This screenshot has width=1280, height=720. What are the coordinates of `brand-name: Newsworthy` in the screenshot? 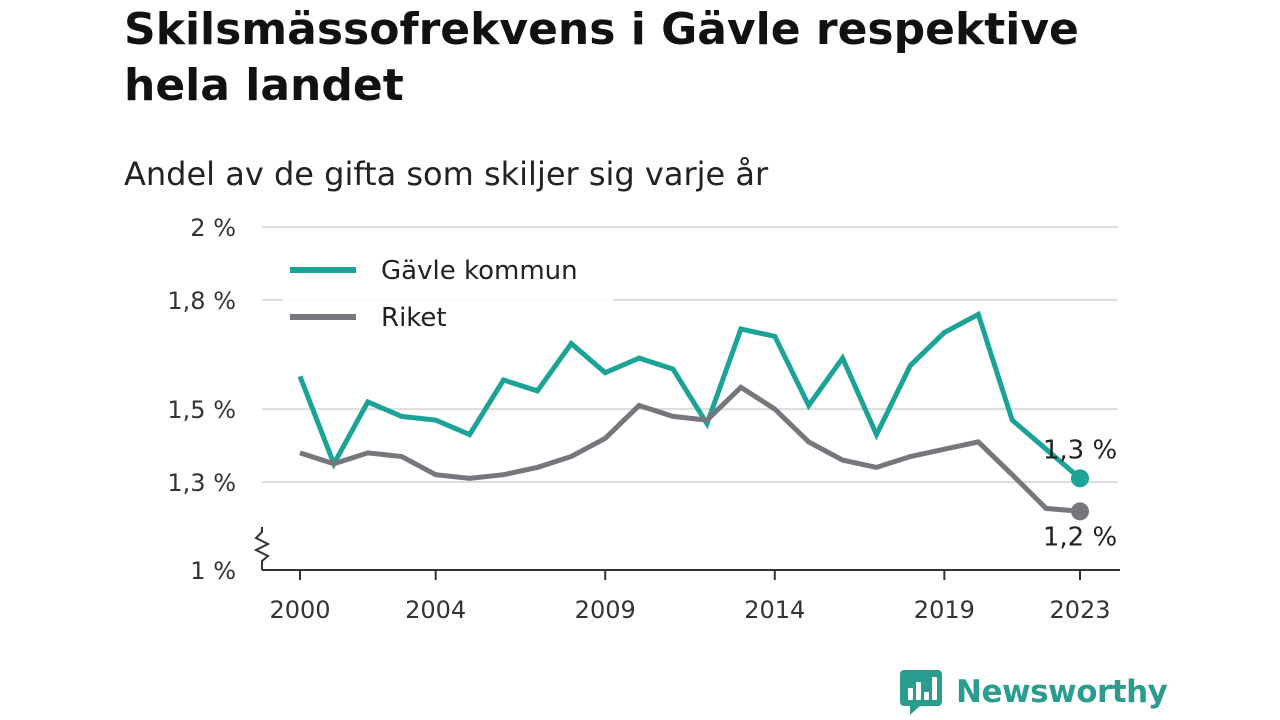 It's located at (1062, 692).